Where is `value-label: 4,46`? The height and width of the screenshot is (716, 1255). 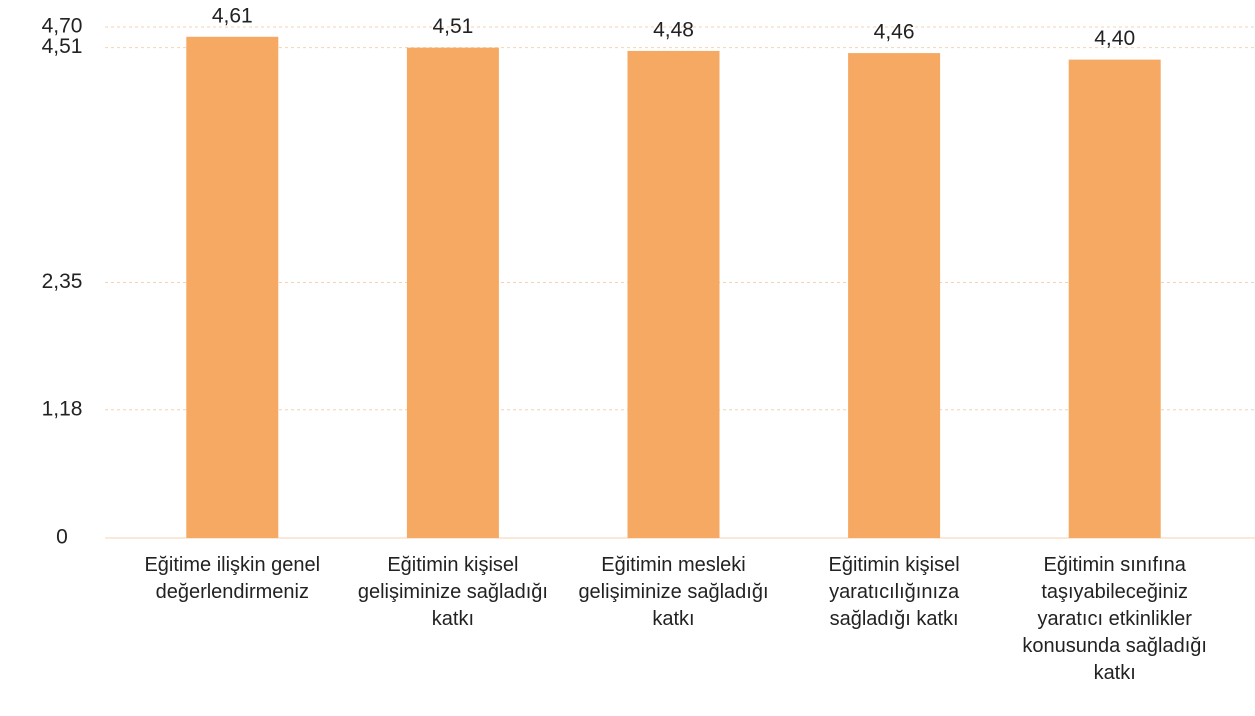 value-label: 4,46 is located at coordinates (894, 32).